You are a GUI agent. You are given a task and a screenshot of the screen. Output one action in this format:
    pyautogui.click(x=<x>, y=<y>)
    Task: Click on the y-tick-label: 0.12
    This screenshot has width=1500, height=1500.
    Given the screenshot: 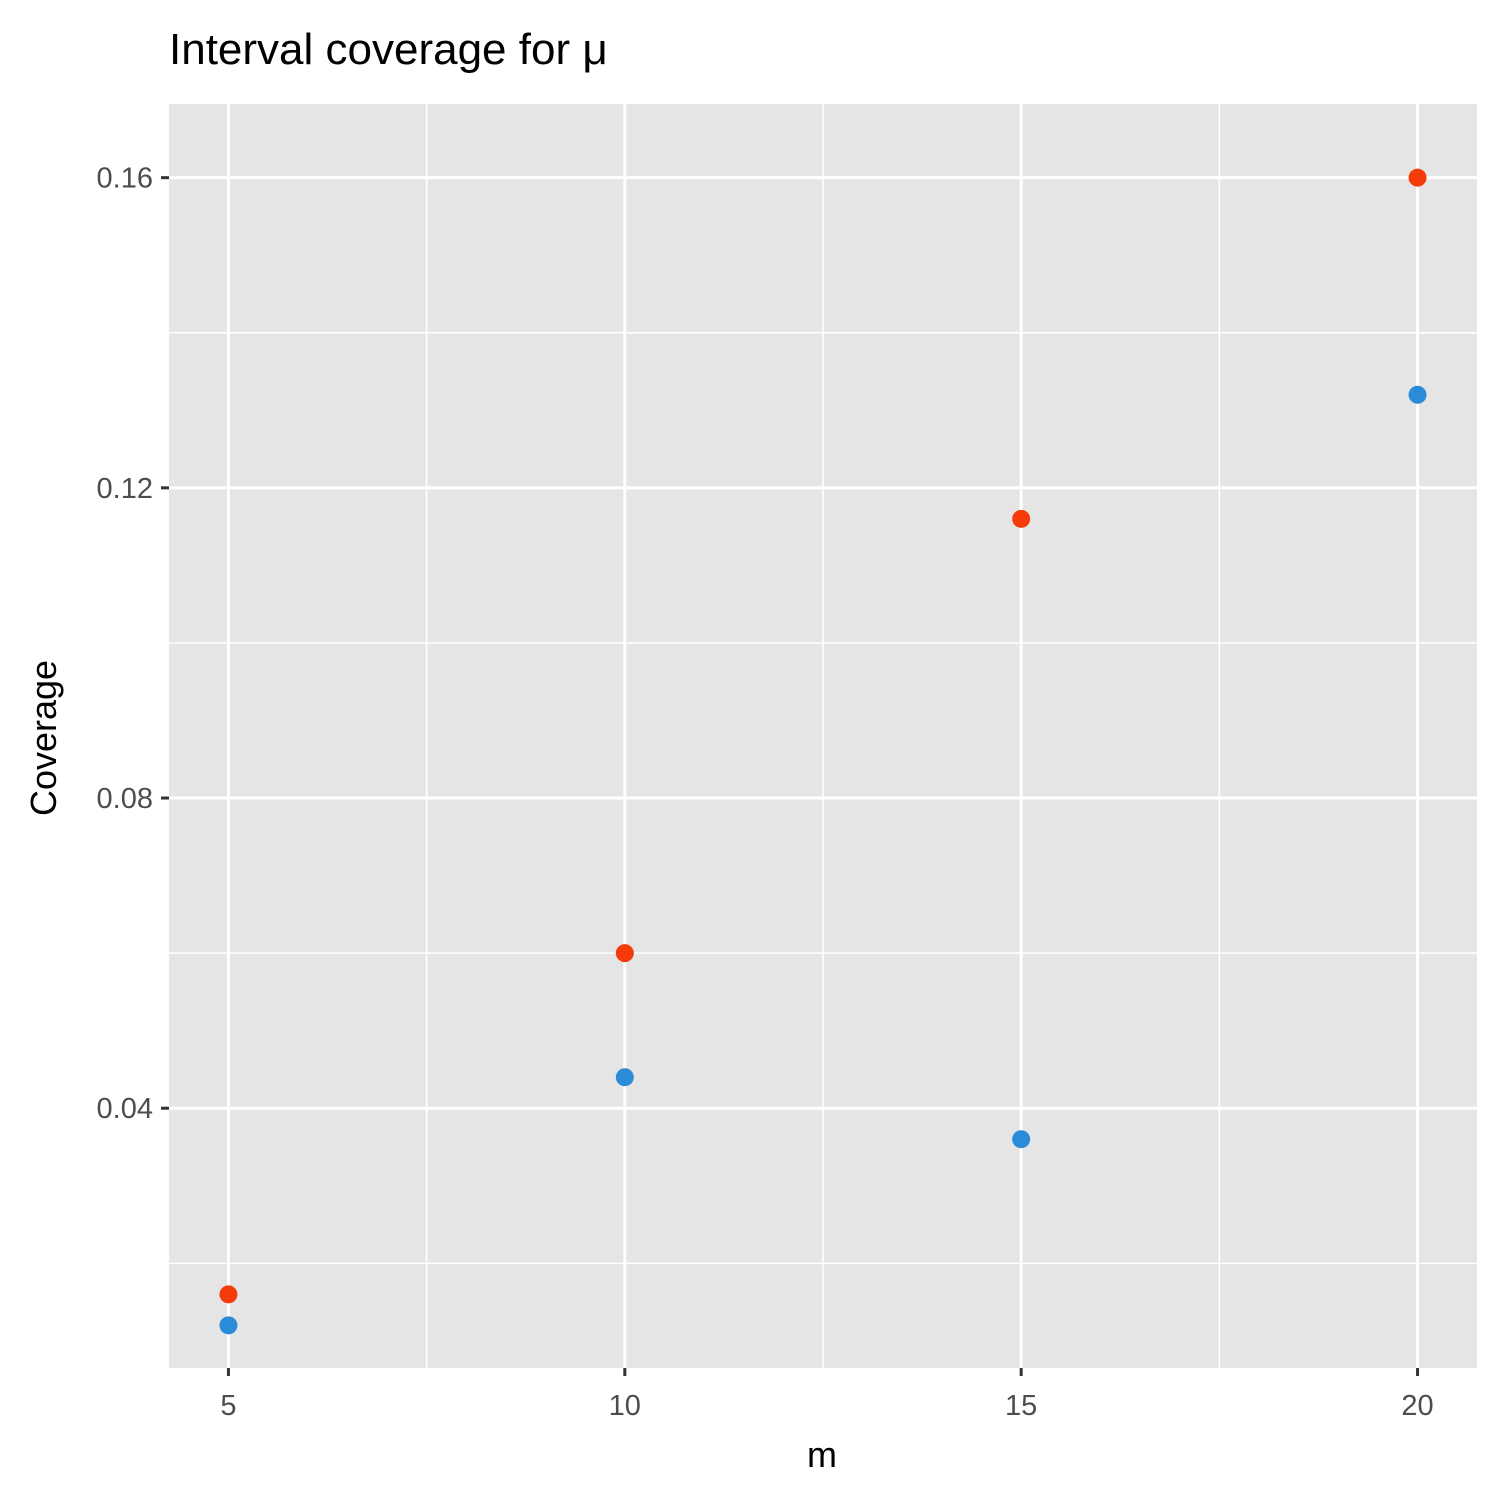 What is the action you would take?
    pyautogui.click(x=125, y=489)
    